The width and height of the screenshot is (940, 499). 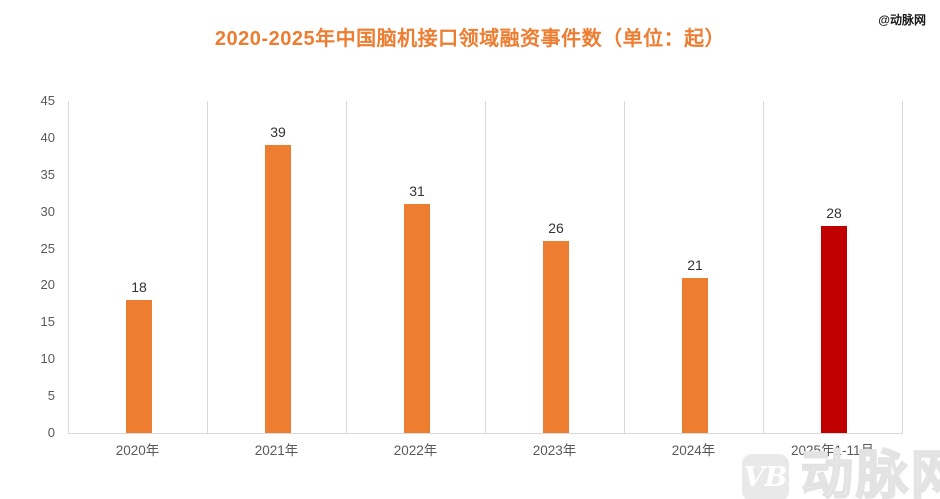 What do you see at coordinates (417, 191) in the screenshot?
I see `bar-value-label: 31` at bounding box center [417, 191].